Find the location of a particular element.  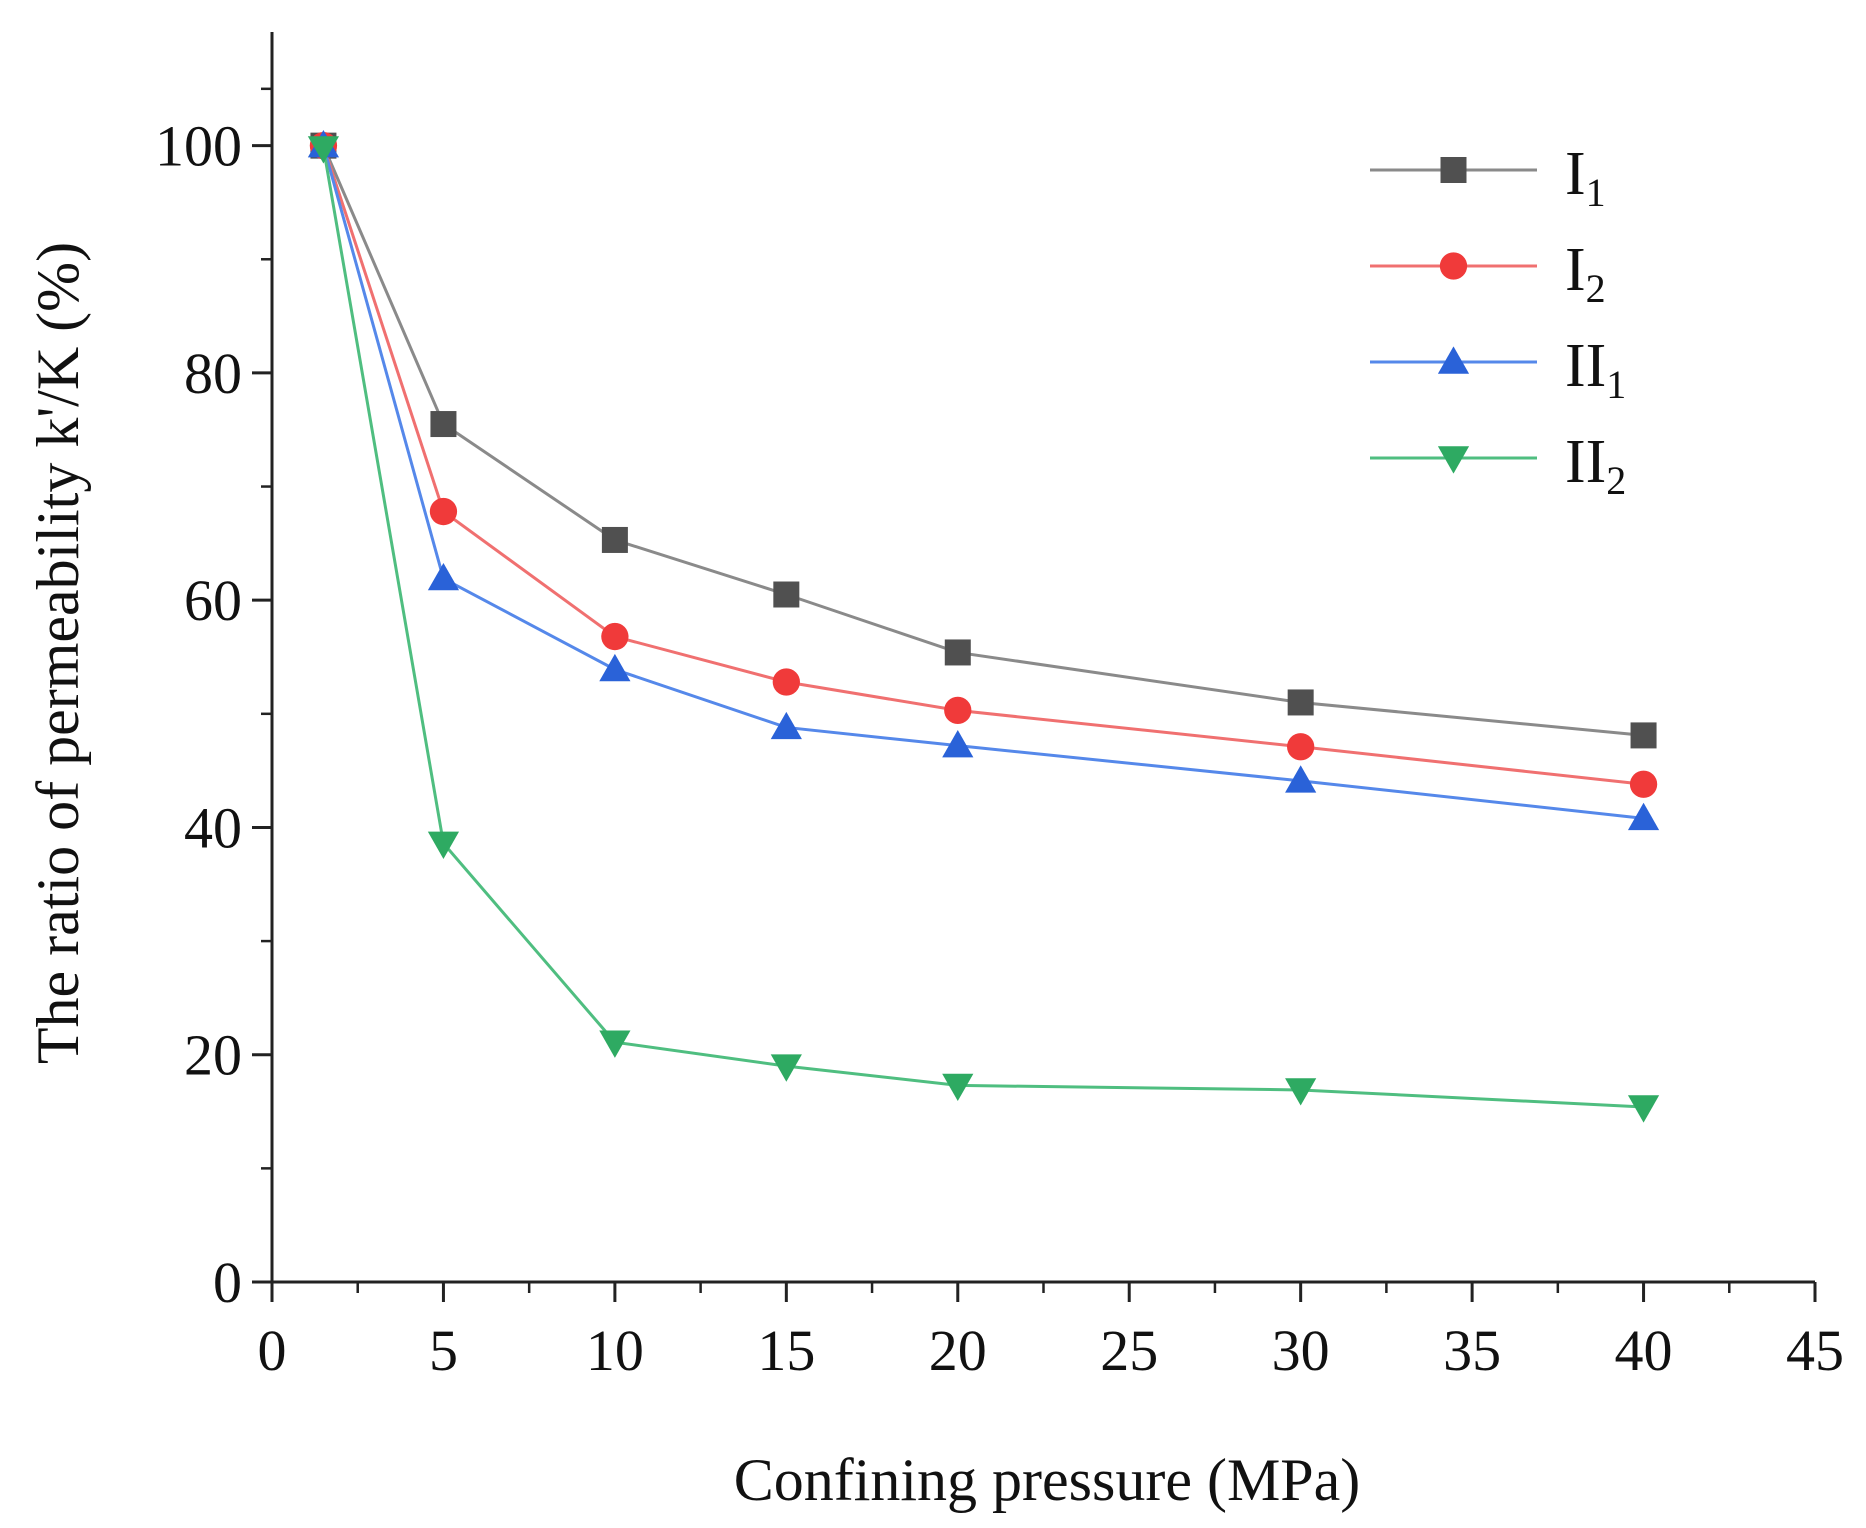

y-tick-label: 100 is located at coordinates (198, 146).